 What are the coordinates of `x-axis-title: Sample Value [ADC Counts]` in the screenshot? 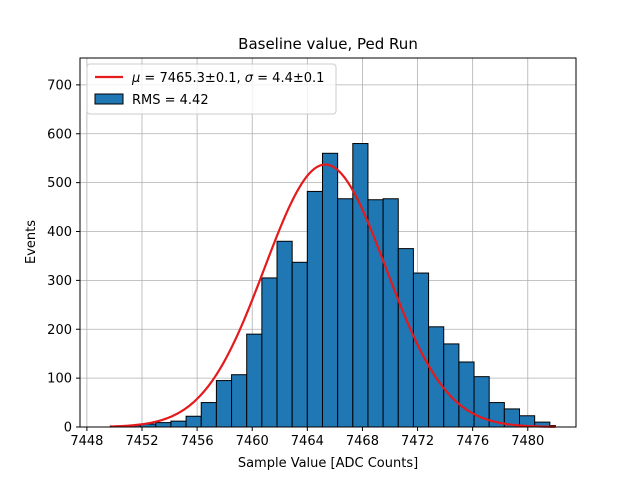 It's located at (328, 463).